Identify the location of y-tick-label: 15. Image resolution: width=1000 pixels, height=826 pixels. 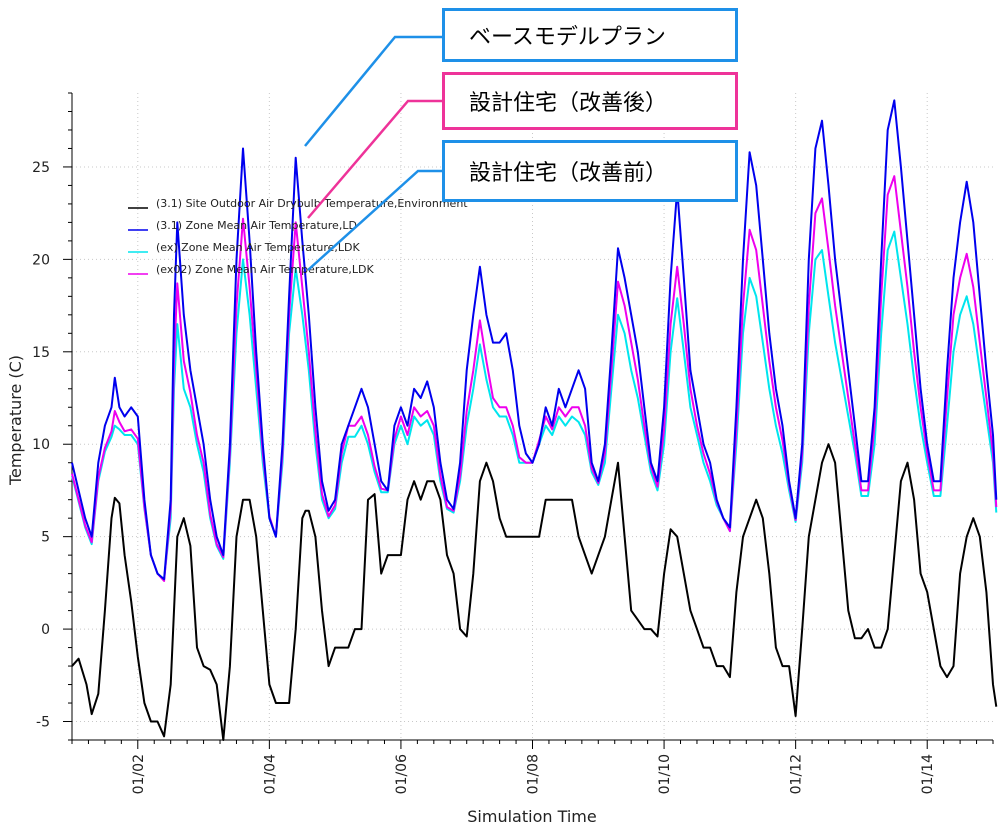
(41, 353).